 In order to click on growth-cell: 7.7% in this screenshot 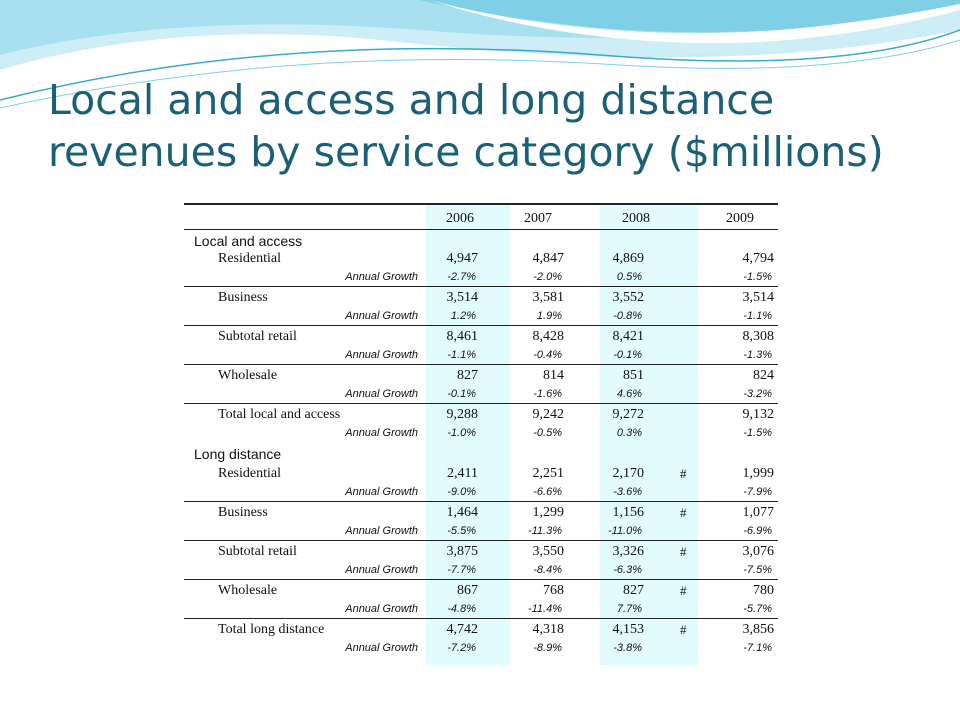, I will do `click(629, 609)`.